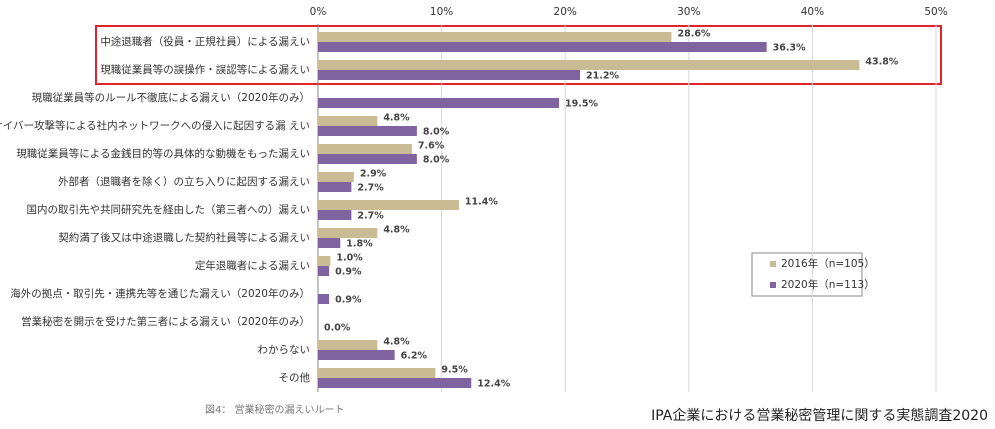 This screenshot has height=429, width=995. Describe the element at coordinates (414, 356) in the screenshot. I see `value-label: 6.2%` at that location.